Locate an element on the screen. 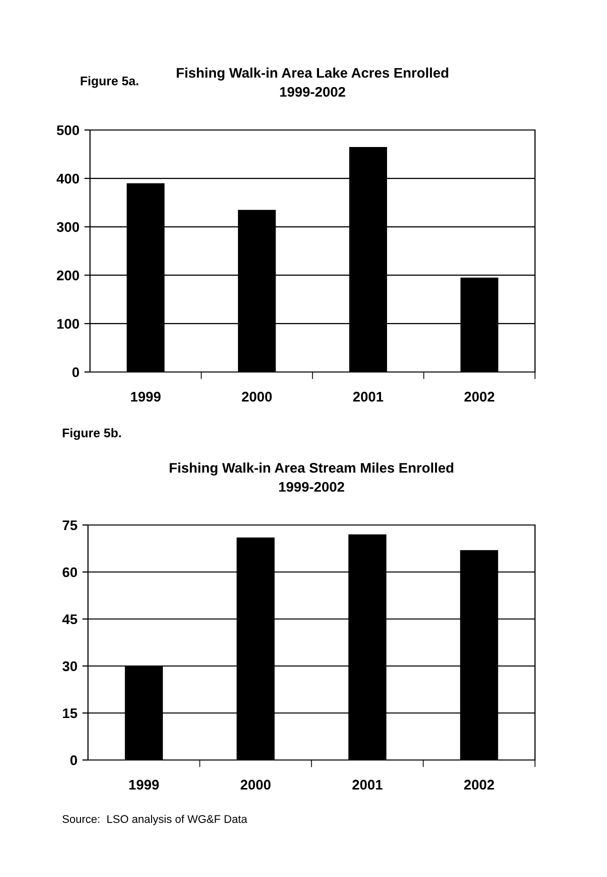 This screenshot has height=877, width=607. caption: Figure 5a. is located at coordinates (109, 82).